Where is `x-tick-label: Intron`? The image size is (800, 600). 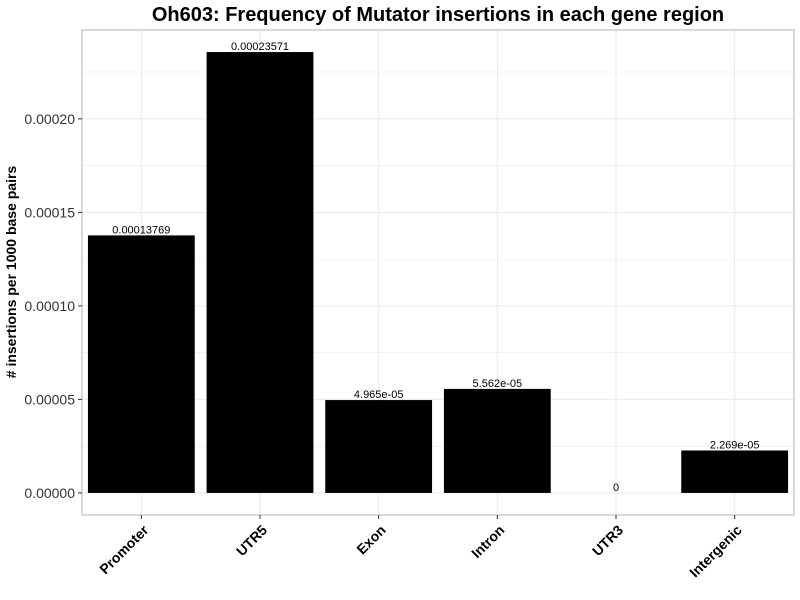 x-tick-label: Intron is located at coordinates (487, 541).